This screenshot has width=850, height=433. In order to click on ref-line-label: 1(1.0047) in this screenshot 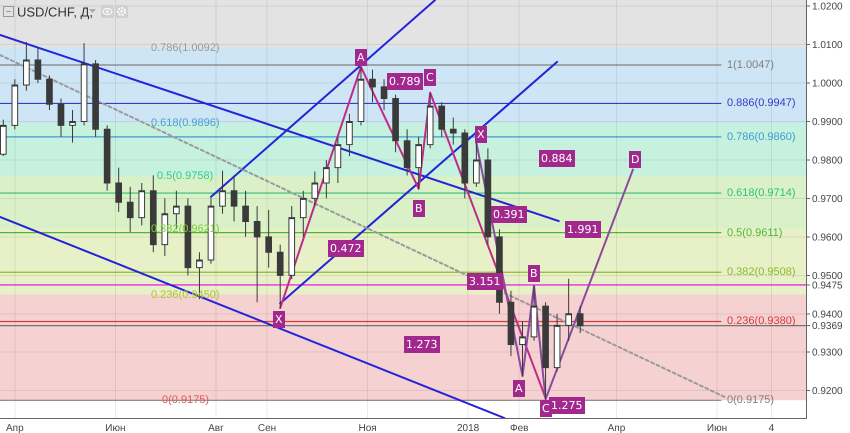, I will do `click(750, 65)`.